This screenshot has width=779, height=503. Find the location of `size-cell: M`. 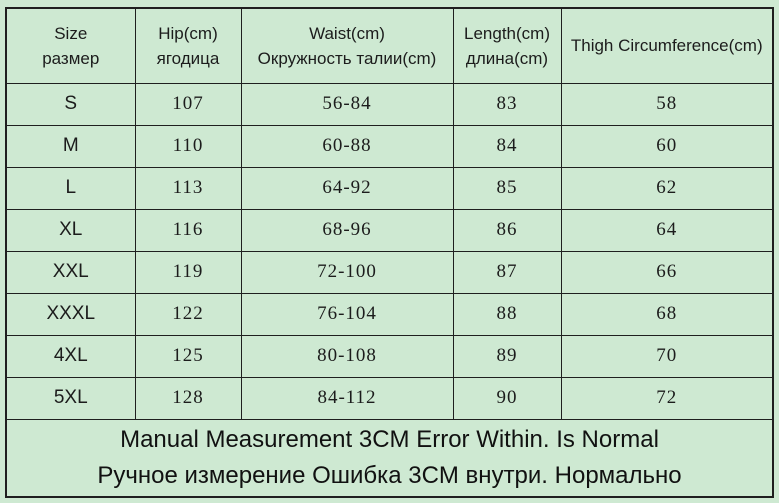

size-cell: M is located at coordinates (70, 146).